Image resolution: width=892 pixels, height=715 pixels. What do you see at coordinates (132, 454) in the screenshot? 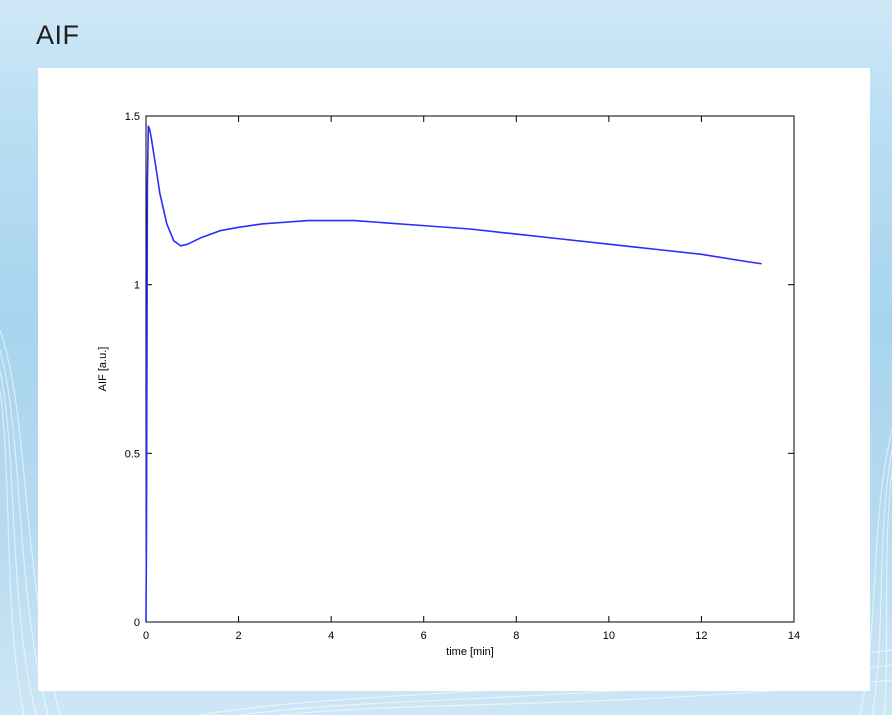
I see `y-tick-label: 0.5` at bounding box center [132, 454].